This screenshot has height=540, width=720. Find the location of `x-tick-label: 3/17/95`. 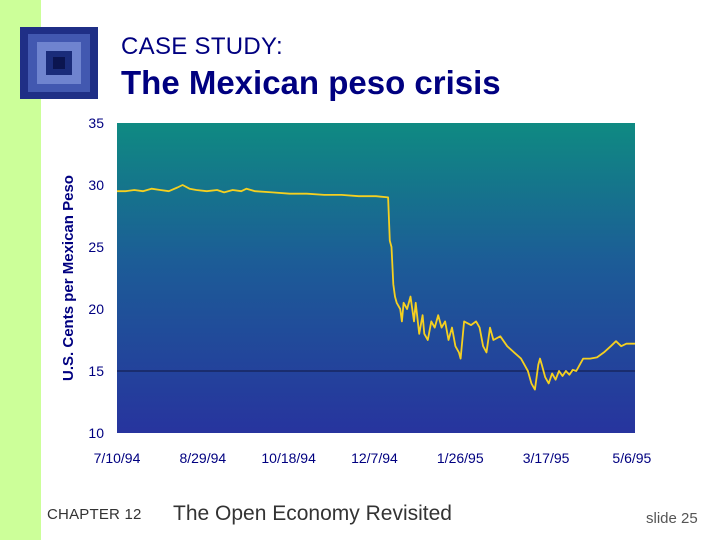

x-tick-label: 3/17/95 is located at coordinates (546, 458).